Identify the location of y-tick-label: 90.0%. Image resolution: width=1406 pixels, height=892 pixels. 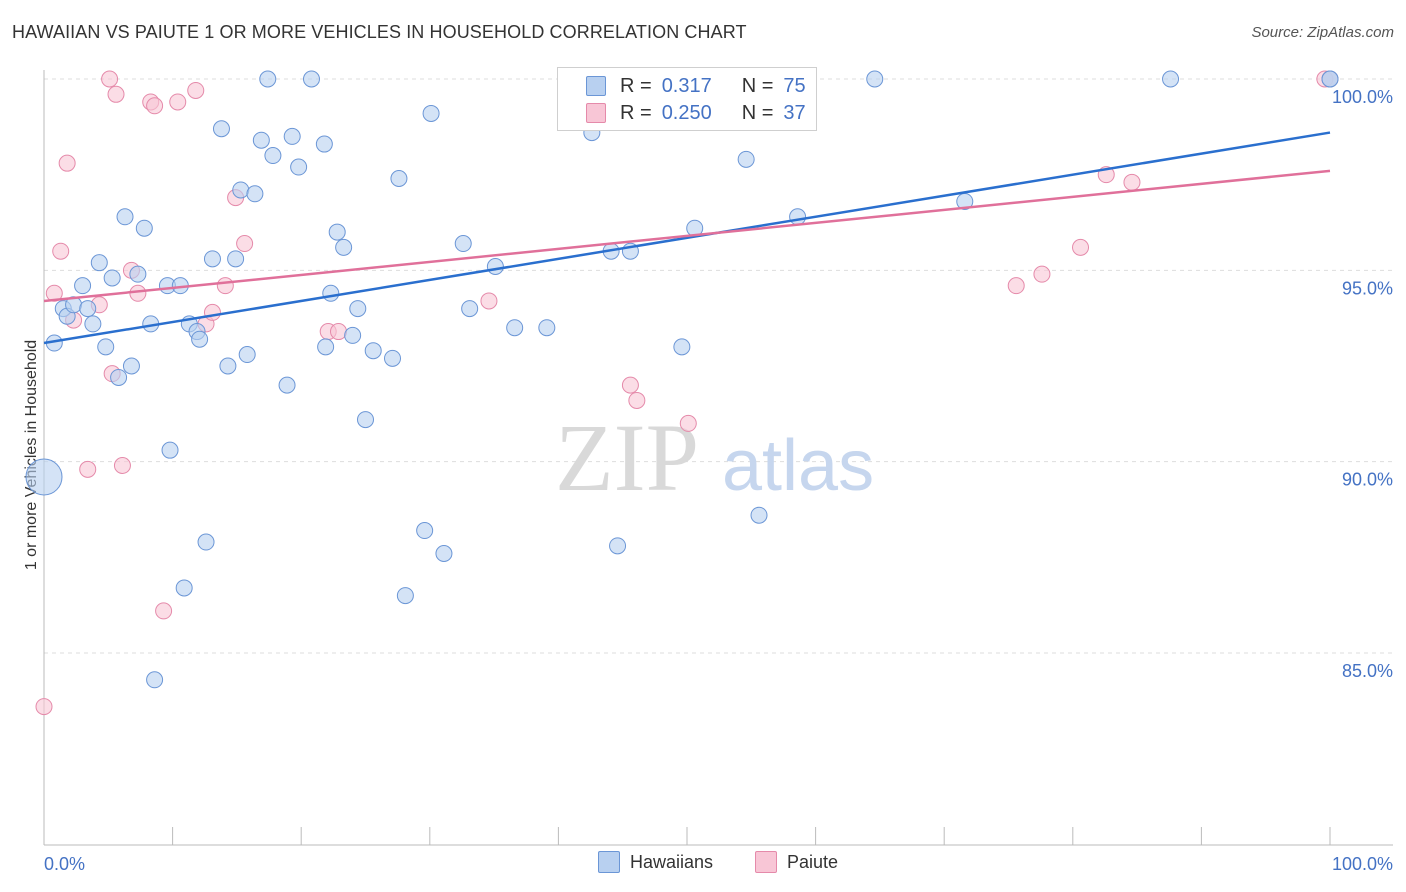
(1367, 480).